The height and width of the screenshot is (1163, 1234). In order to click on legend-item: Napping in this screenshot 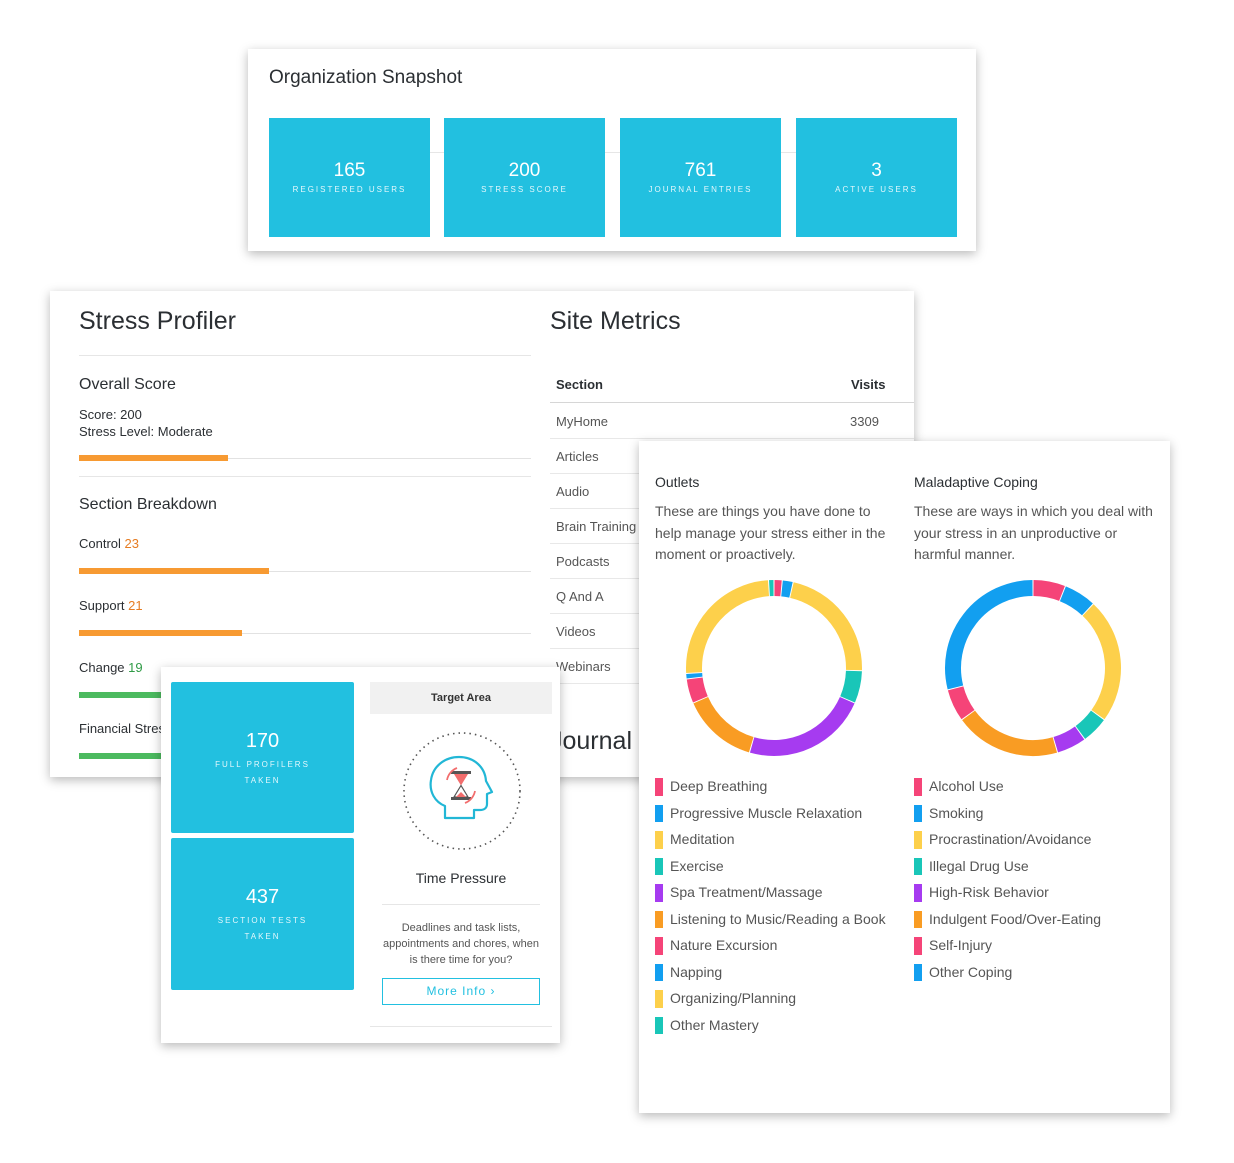, I will do `click(775, 973)`.